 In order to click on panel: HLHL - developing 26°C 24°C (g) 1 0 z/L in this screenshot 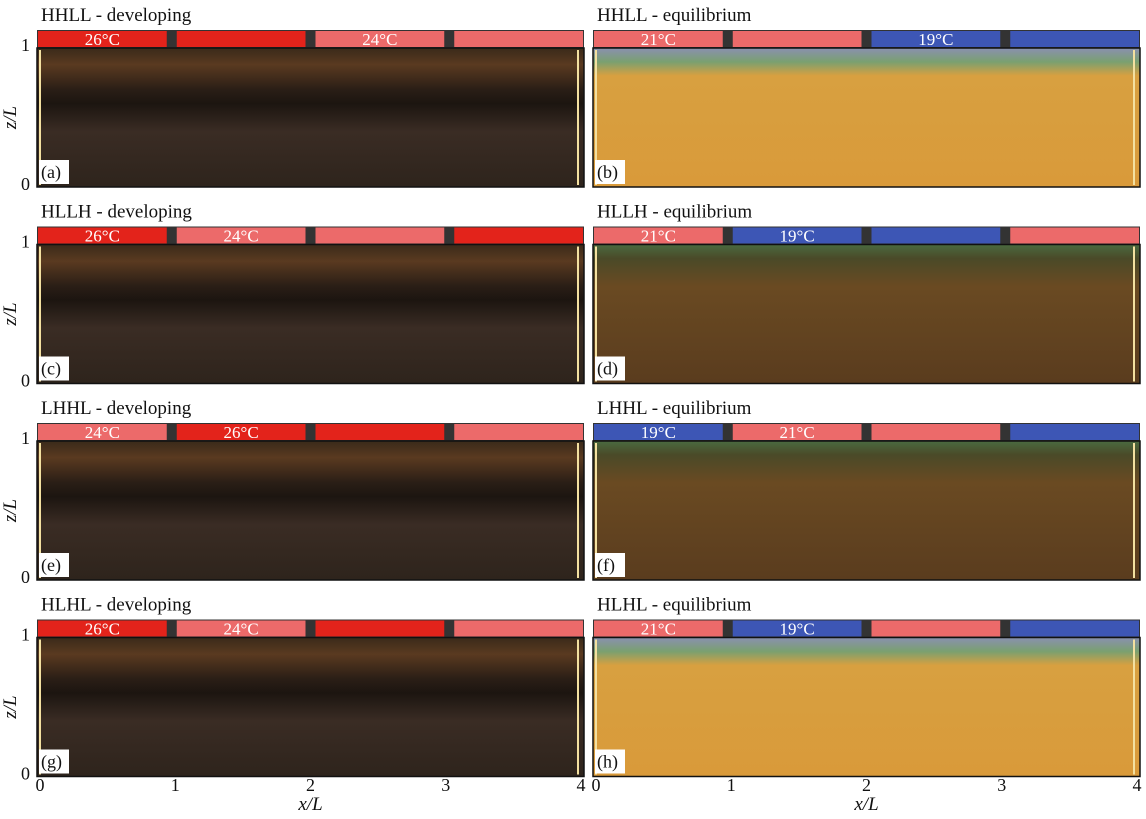, I will do `click(292, 689)`.